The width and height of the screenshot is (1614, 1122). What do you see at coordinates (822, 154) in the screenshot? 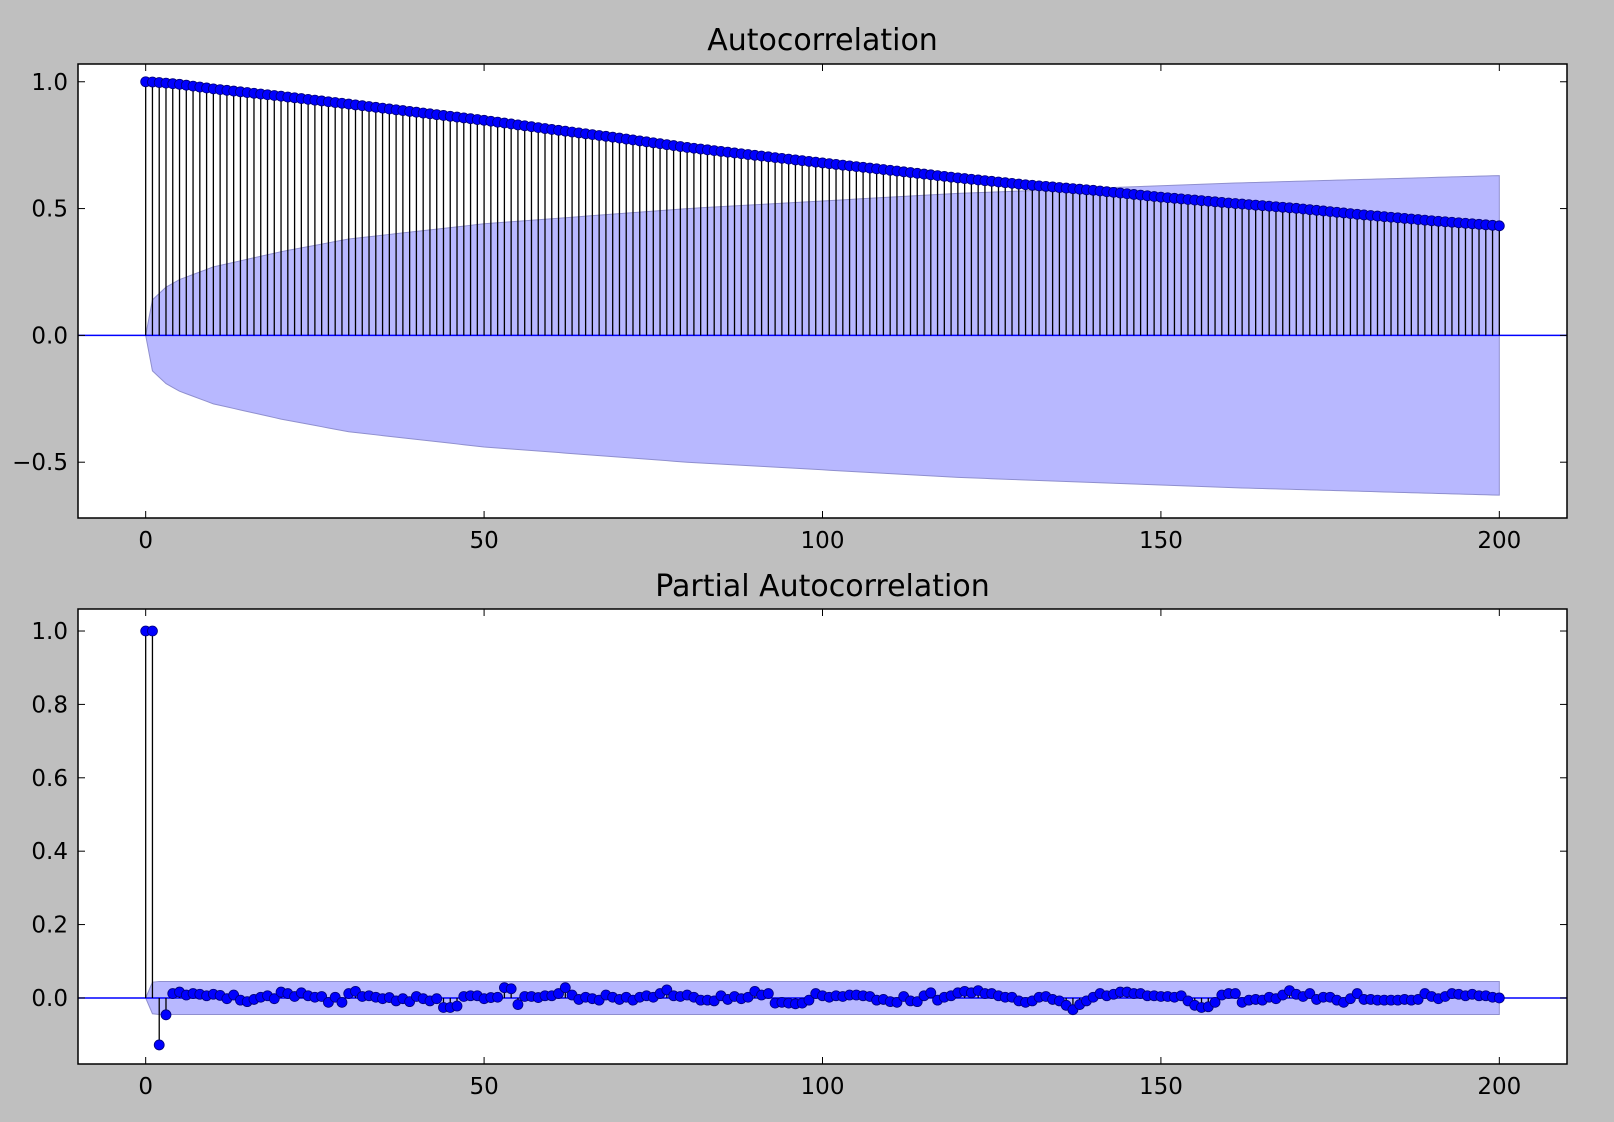
I see `markers` at bounding box center [822, 154].